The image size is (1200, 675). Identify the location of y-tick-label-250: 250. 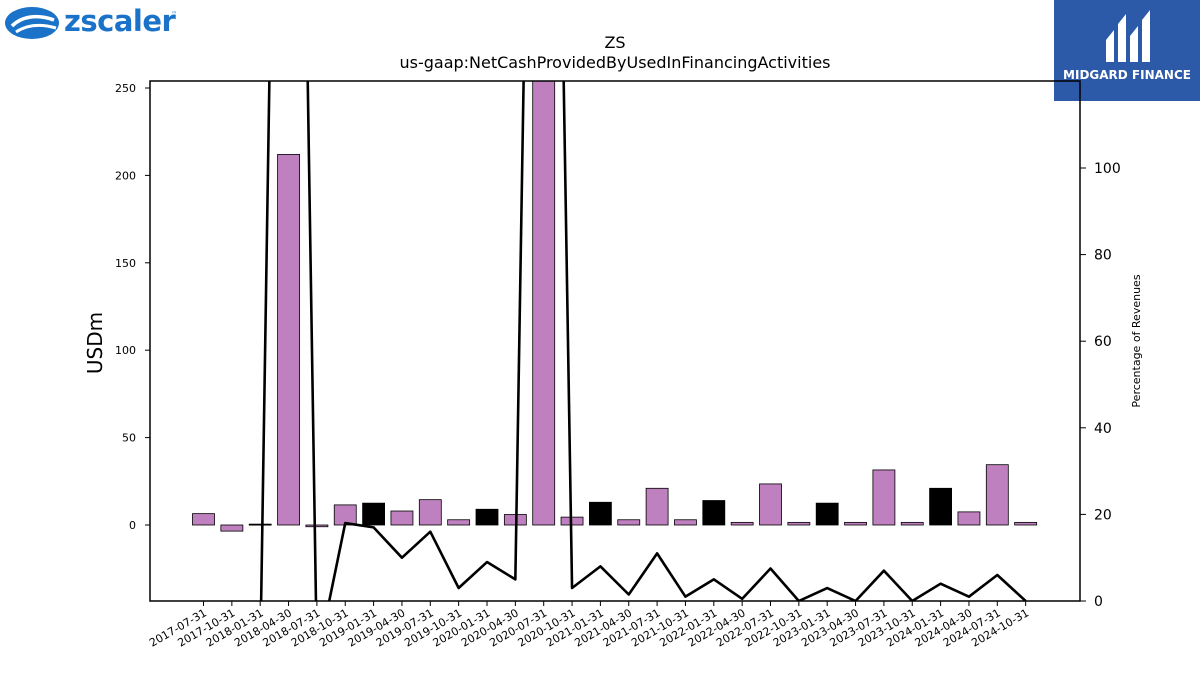
(125, 88).